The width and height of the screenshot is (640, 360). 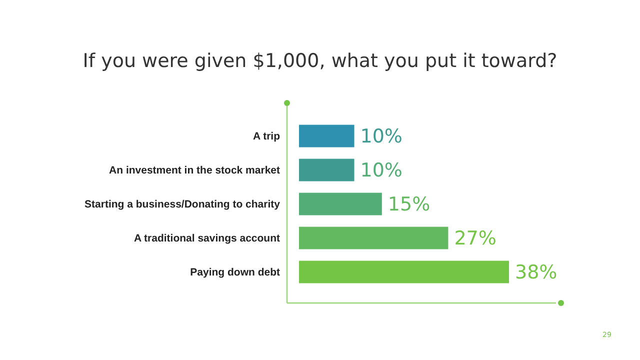 What do you see at coordinates (409, 205) in the screenshot?
I see `data-label: 15%` at bounding box center [409, 205].